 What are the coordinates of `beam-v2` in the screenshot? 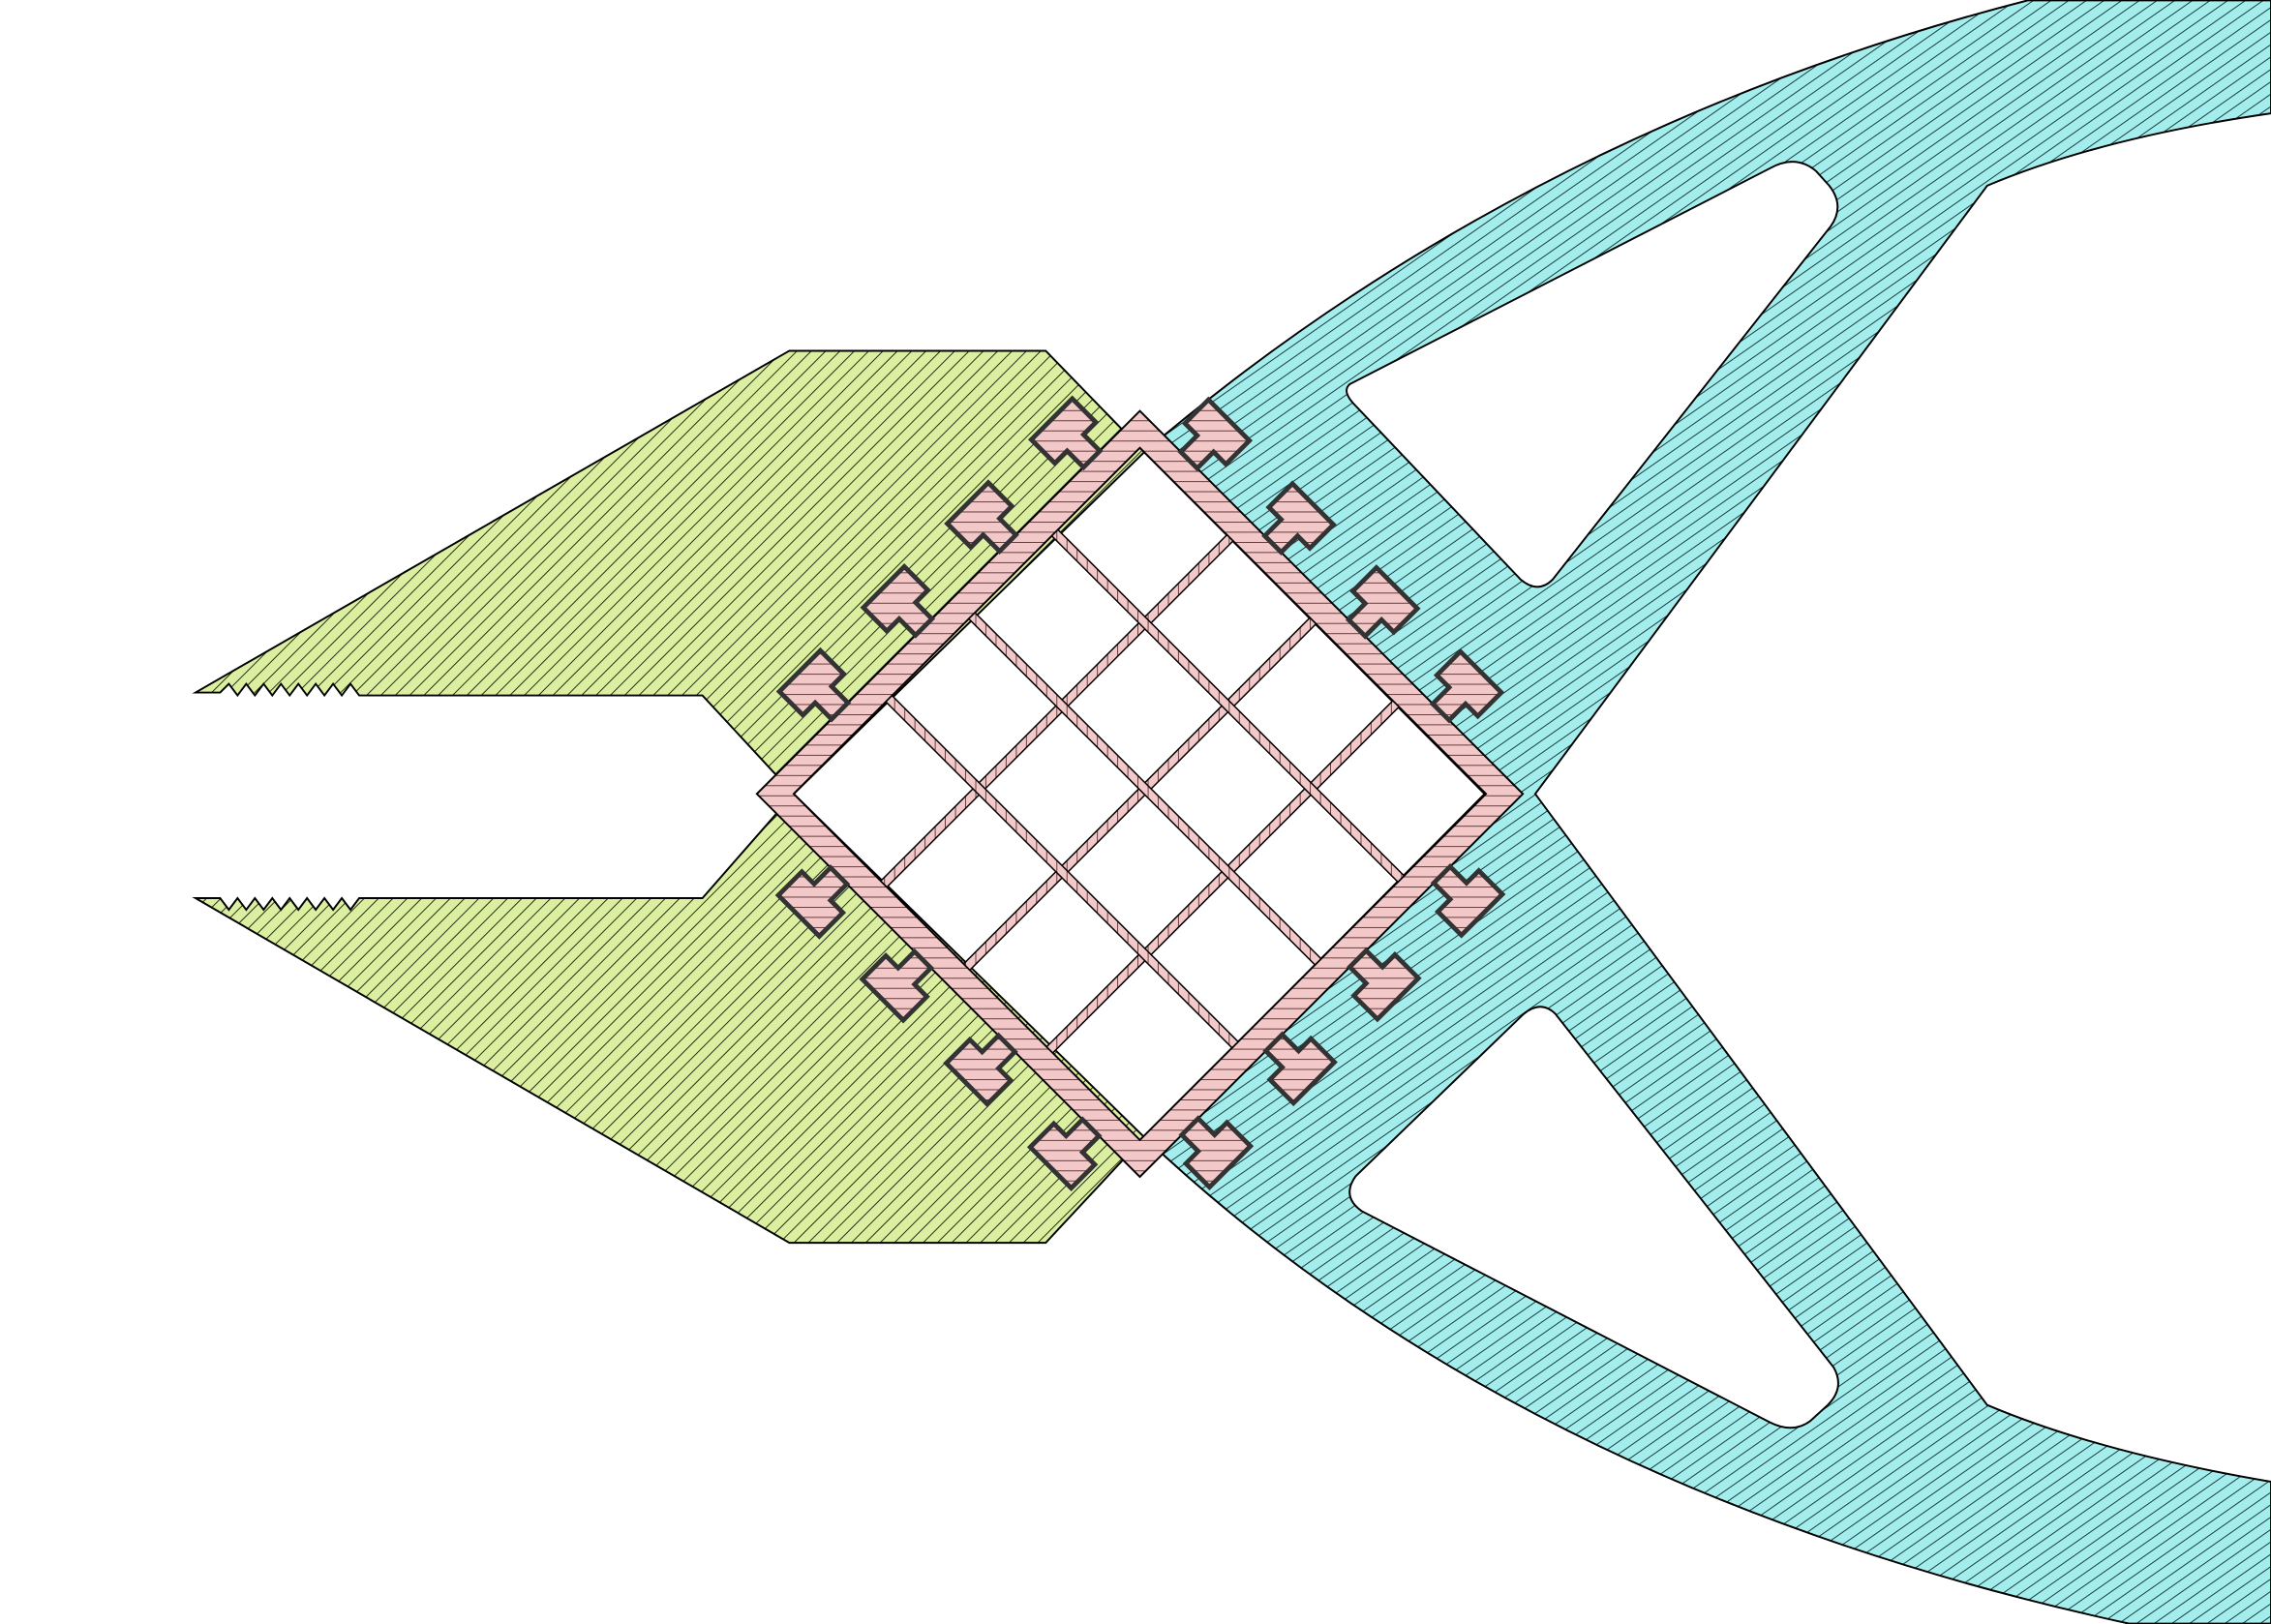 It's located at (1139, 795).